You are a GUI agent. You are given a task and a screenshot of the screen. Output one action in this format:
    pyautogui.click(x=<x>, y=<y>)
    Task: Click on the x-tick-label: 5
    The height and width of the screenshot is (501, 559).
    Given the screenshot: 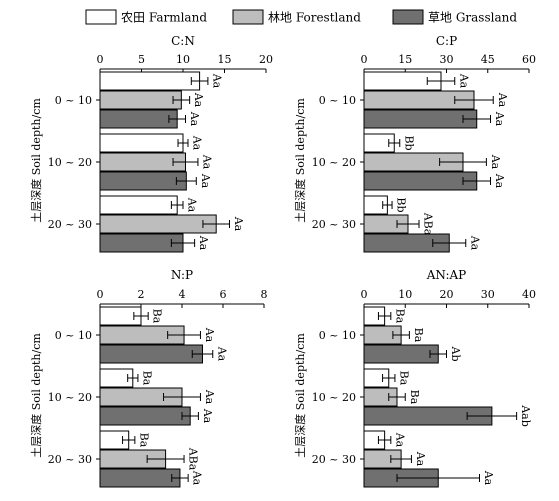 What is the action you would take?
    pyautogui.click(x=141, y=59)
    